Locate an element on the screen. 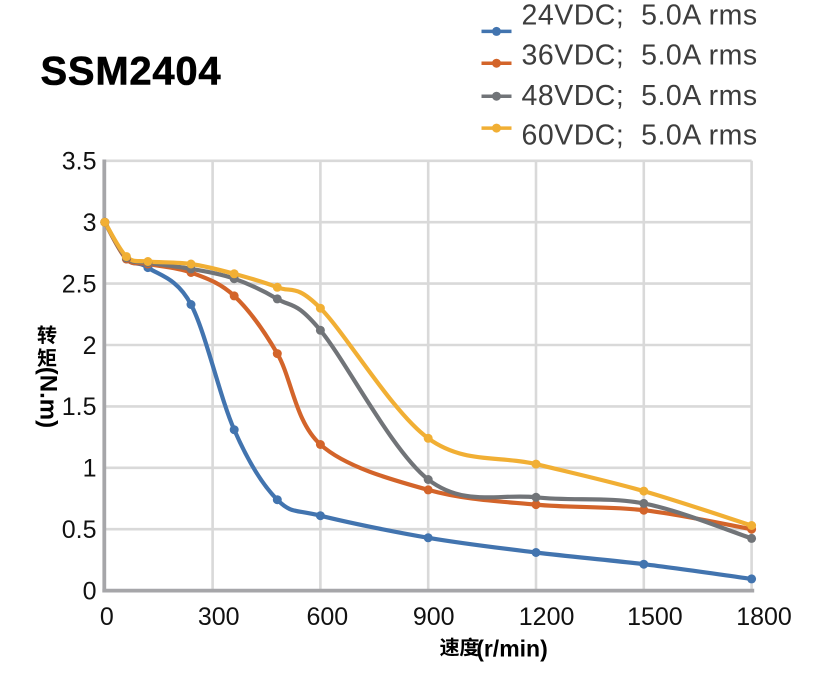 The width and height of the screenshot is (831, 680). svg-text: 1200 is located at coordinates (547, 617).